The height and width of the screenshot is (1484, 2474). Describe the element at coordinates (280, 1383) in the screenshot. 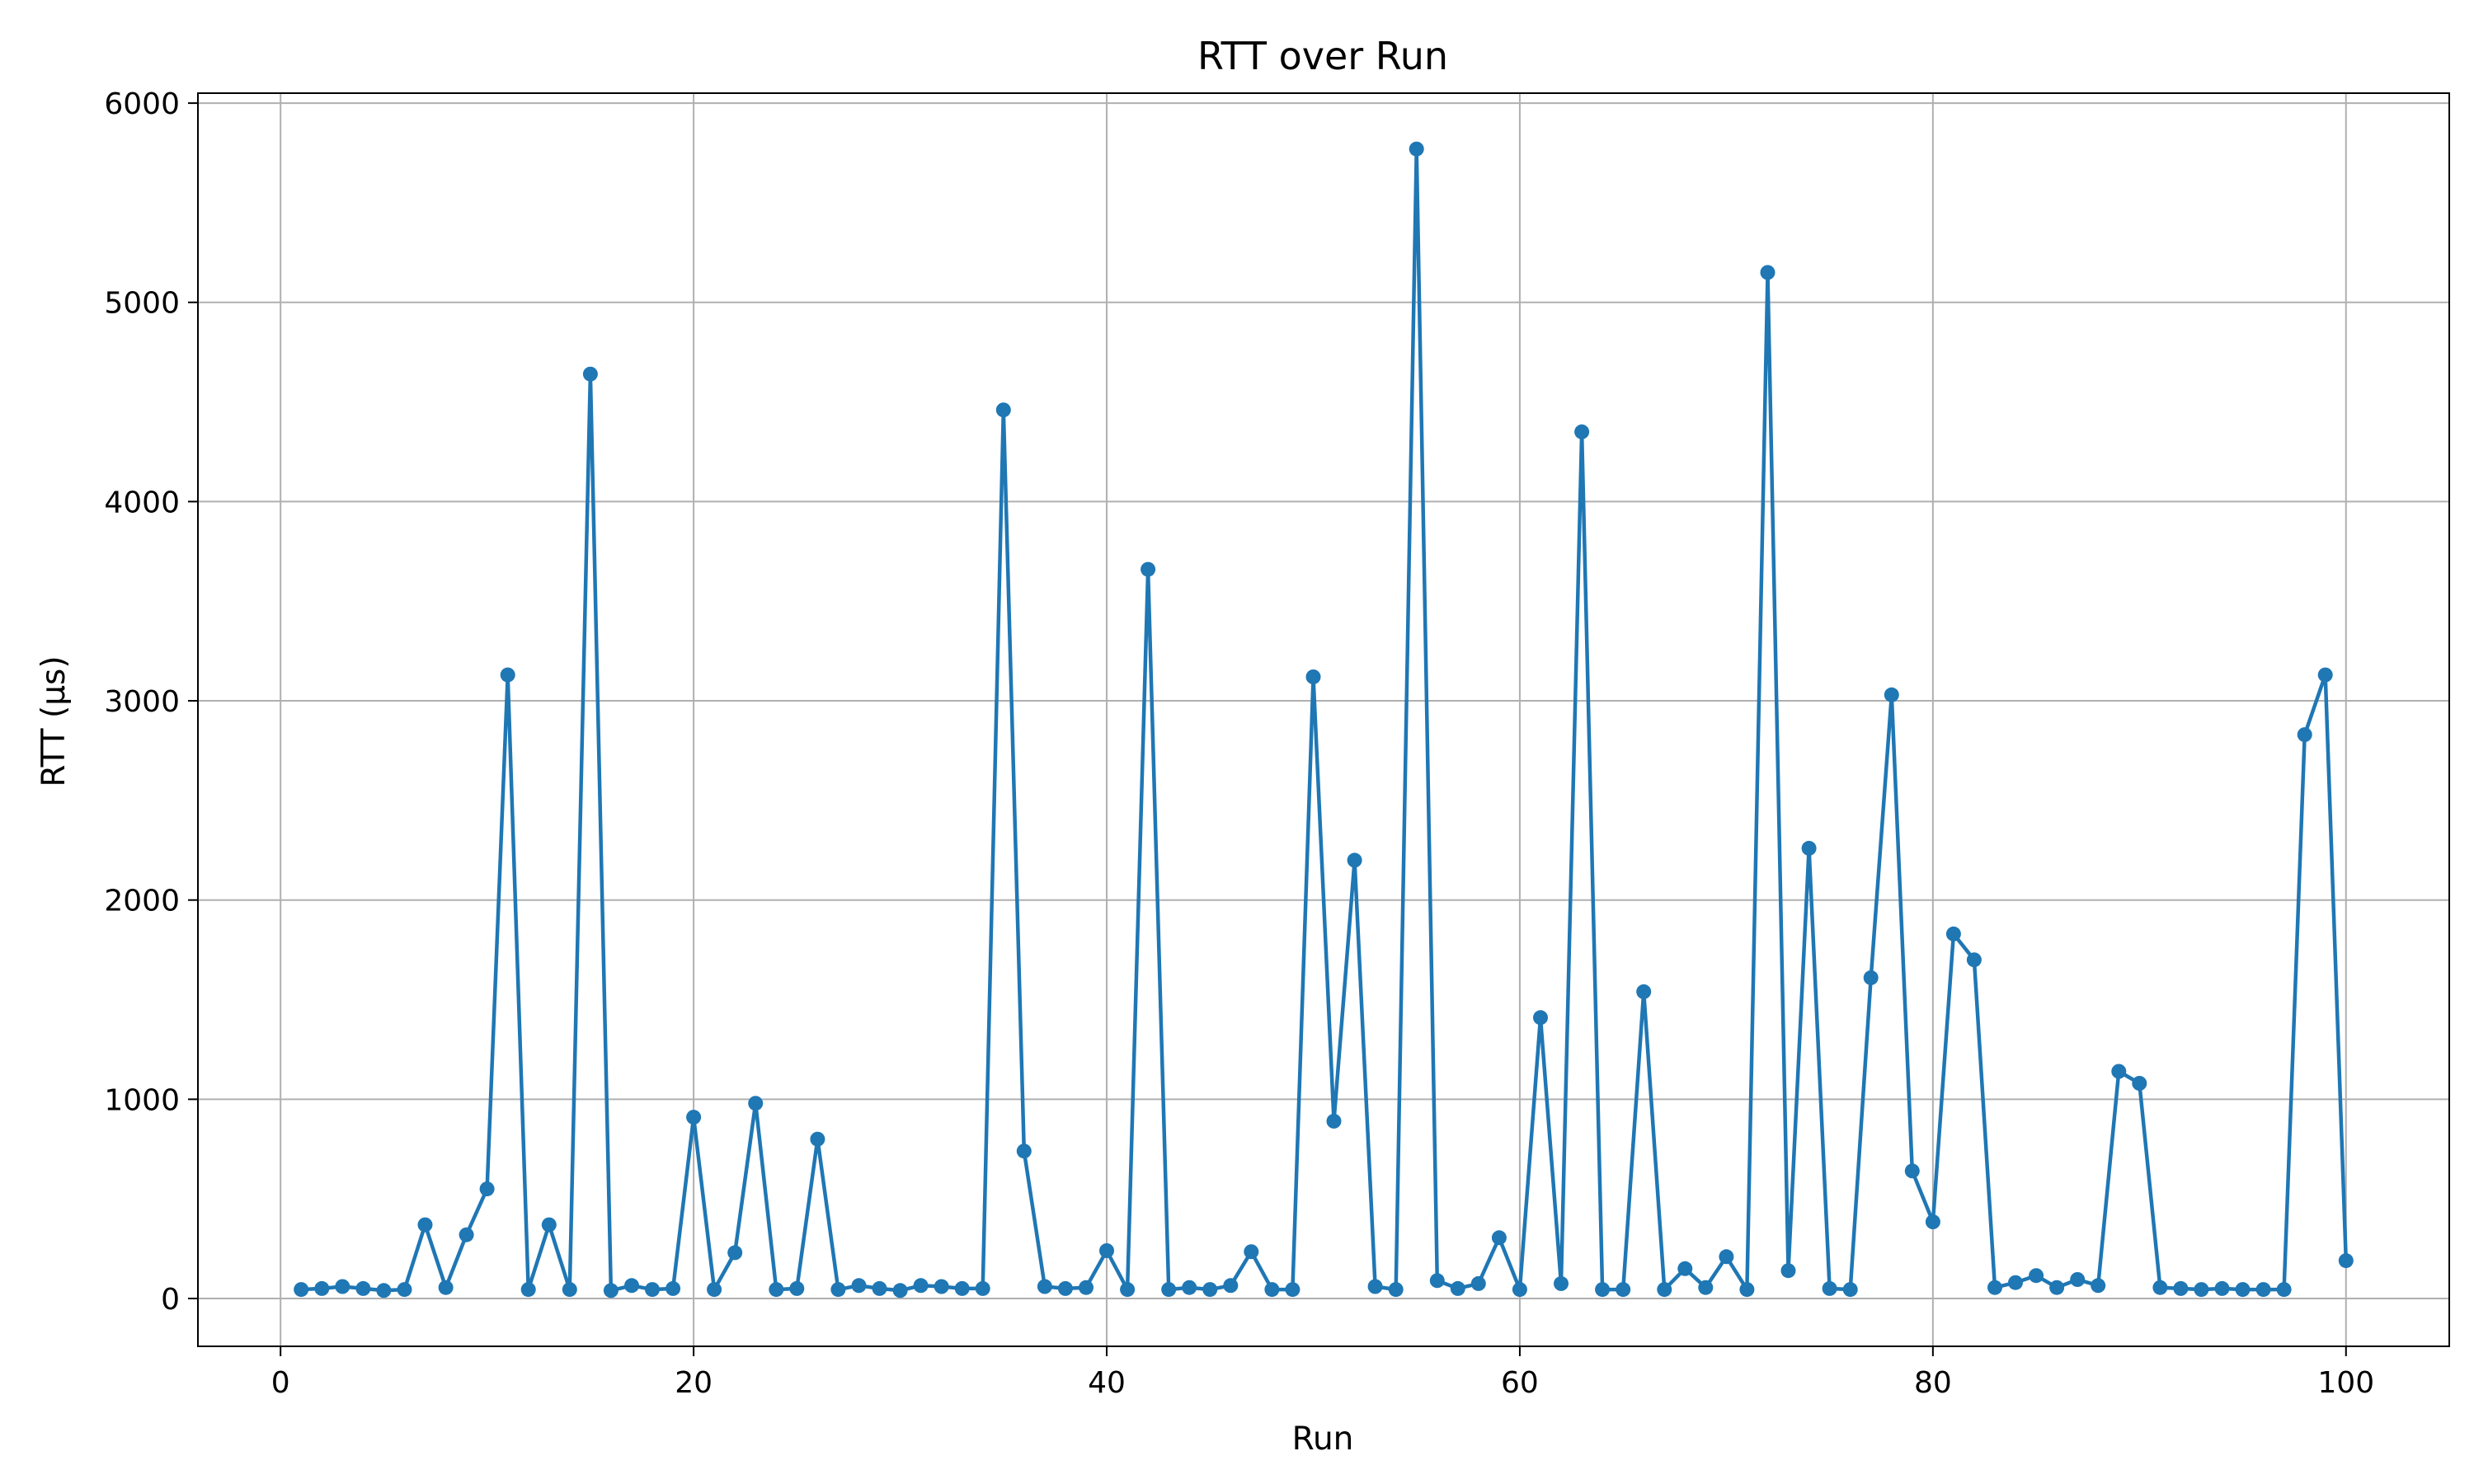

I see `x-tick-label: 0` at that location.